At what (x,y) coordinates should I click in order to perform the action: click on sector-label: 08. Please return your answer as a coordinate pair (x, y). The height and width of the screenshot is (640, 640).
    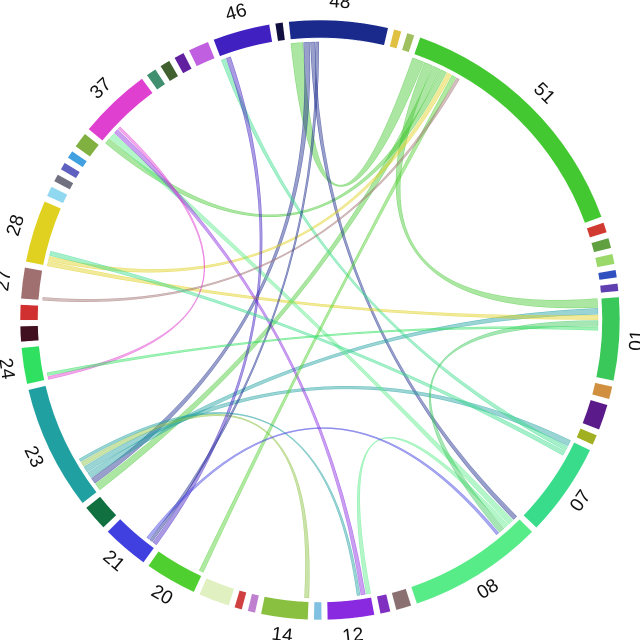
    Looking at the image, I should click on (487, 589).